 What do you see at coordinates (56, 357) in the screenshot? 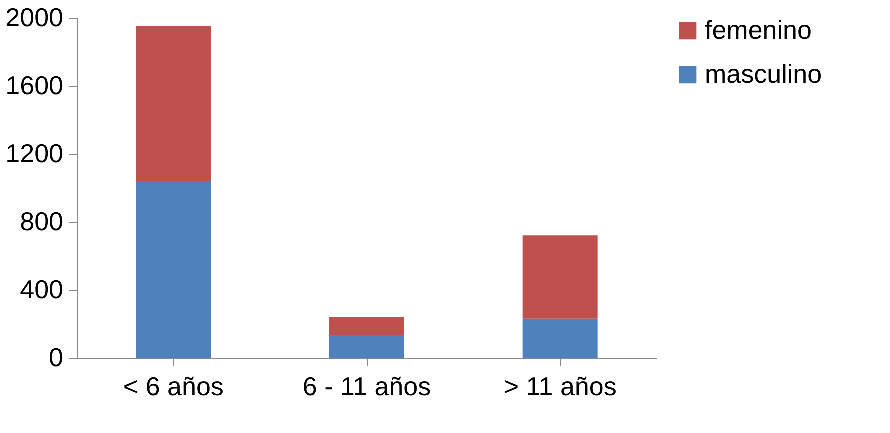
I see `y-tick-label: 0` at bounding box center [56, 357].